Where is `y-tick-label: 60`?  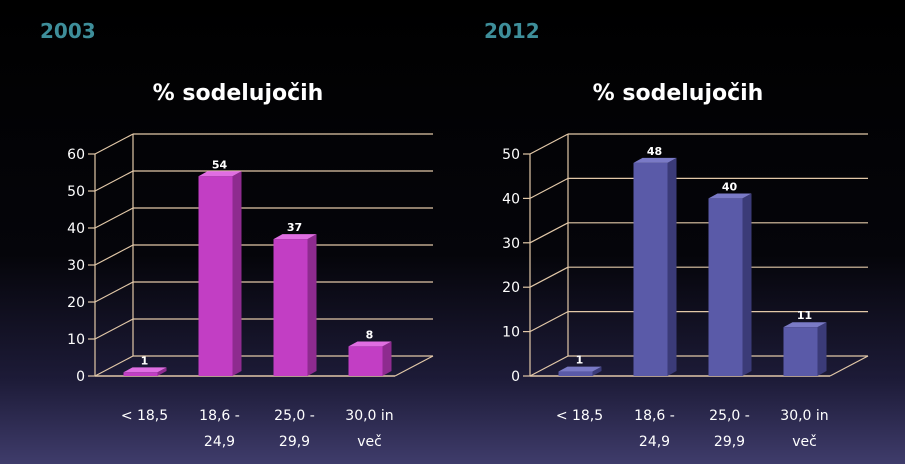
y-tick-label: 60 is located at coordinates (76, 155).